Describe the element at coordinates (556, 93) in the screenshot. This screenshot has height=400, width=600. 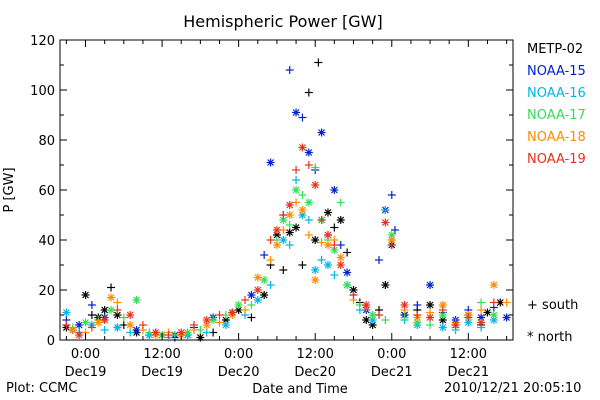
I see `legend-item-noaa-16: NOAA-16` at that location.